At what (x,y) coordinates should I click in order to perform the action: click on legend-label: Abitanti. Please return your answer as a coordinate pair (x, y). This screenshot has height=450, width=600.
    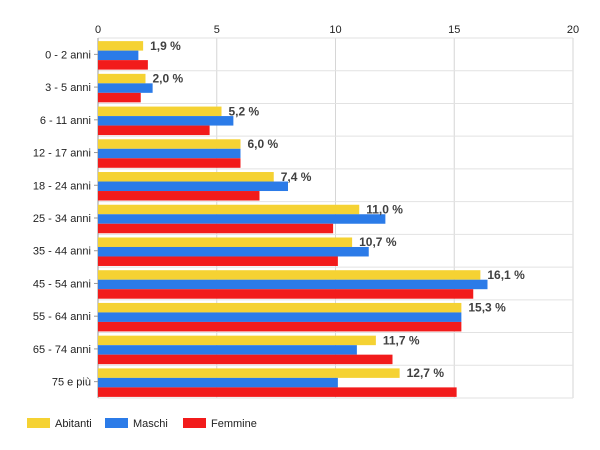
    Looking at the image, I should click on (73, 424).